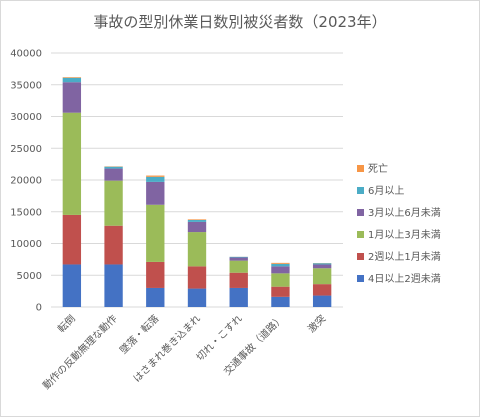  Describe the element at coordinates (404, 213) in the screenshot. I see `legend-label: 3月以上6月未満` at that location.